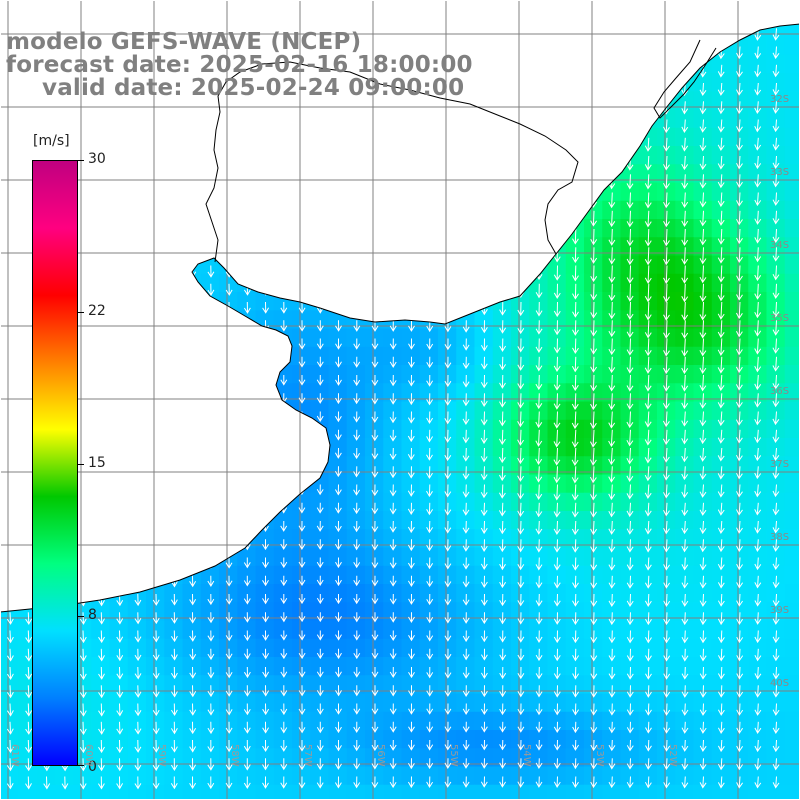 The height and width of the screenshot is (800, 800). I want to click on colorbar, so click(55, 463).